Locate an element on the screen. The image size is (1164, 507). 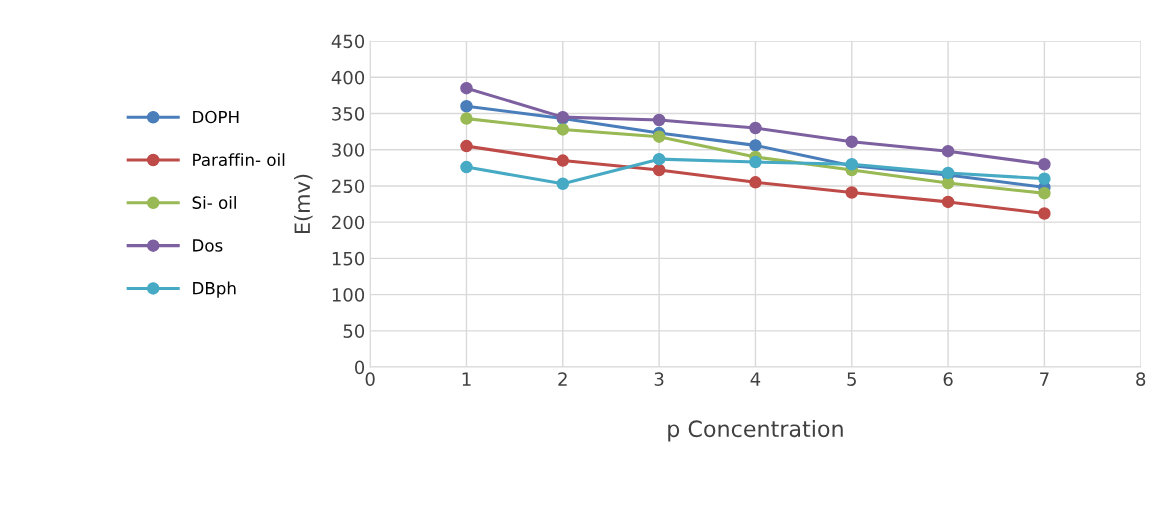
x-tick-label: 0 is located at coordinates (370, 379).